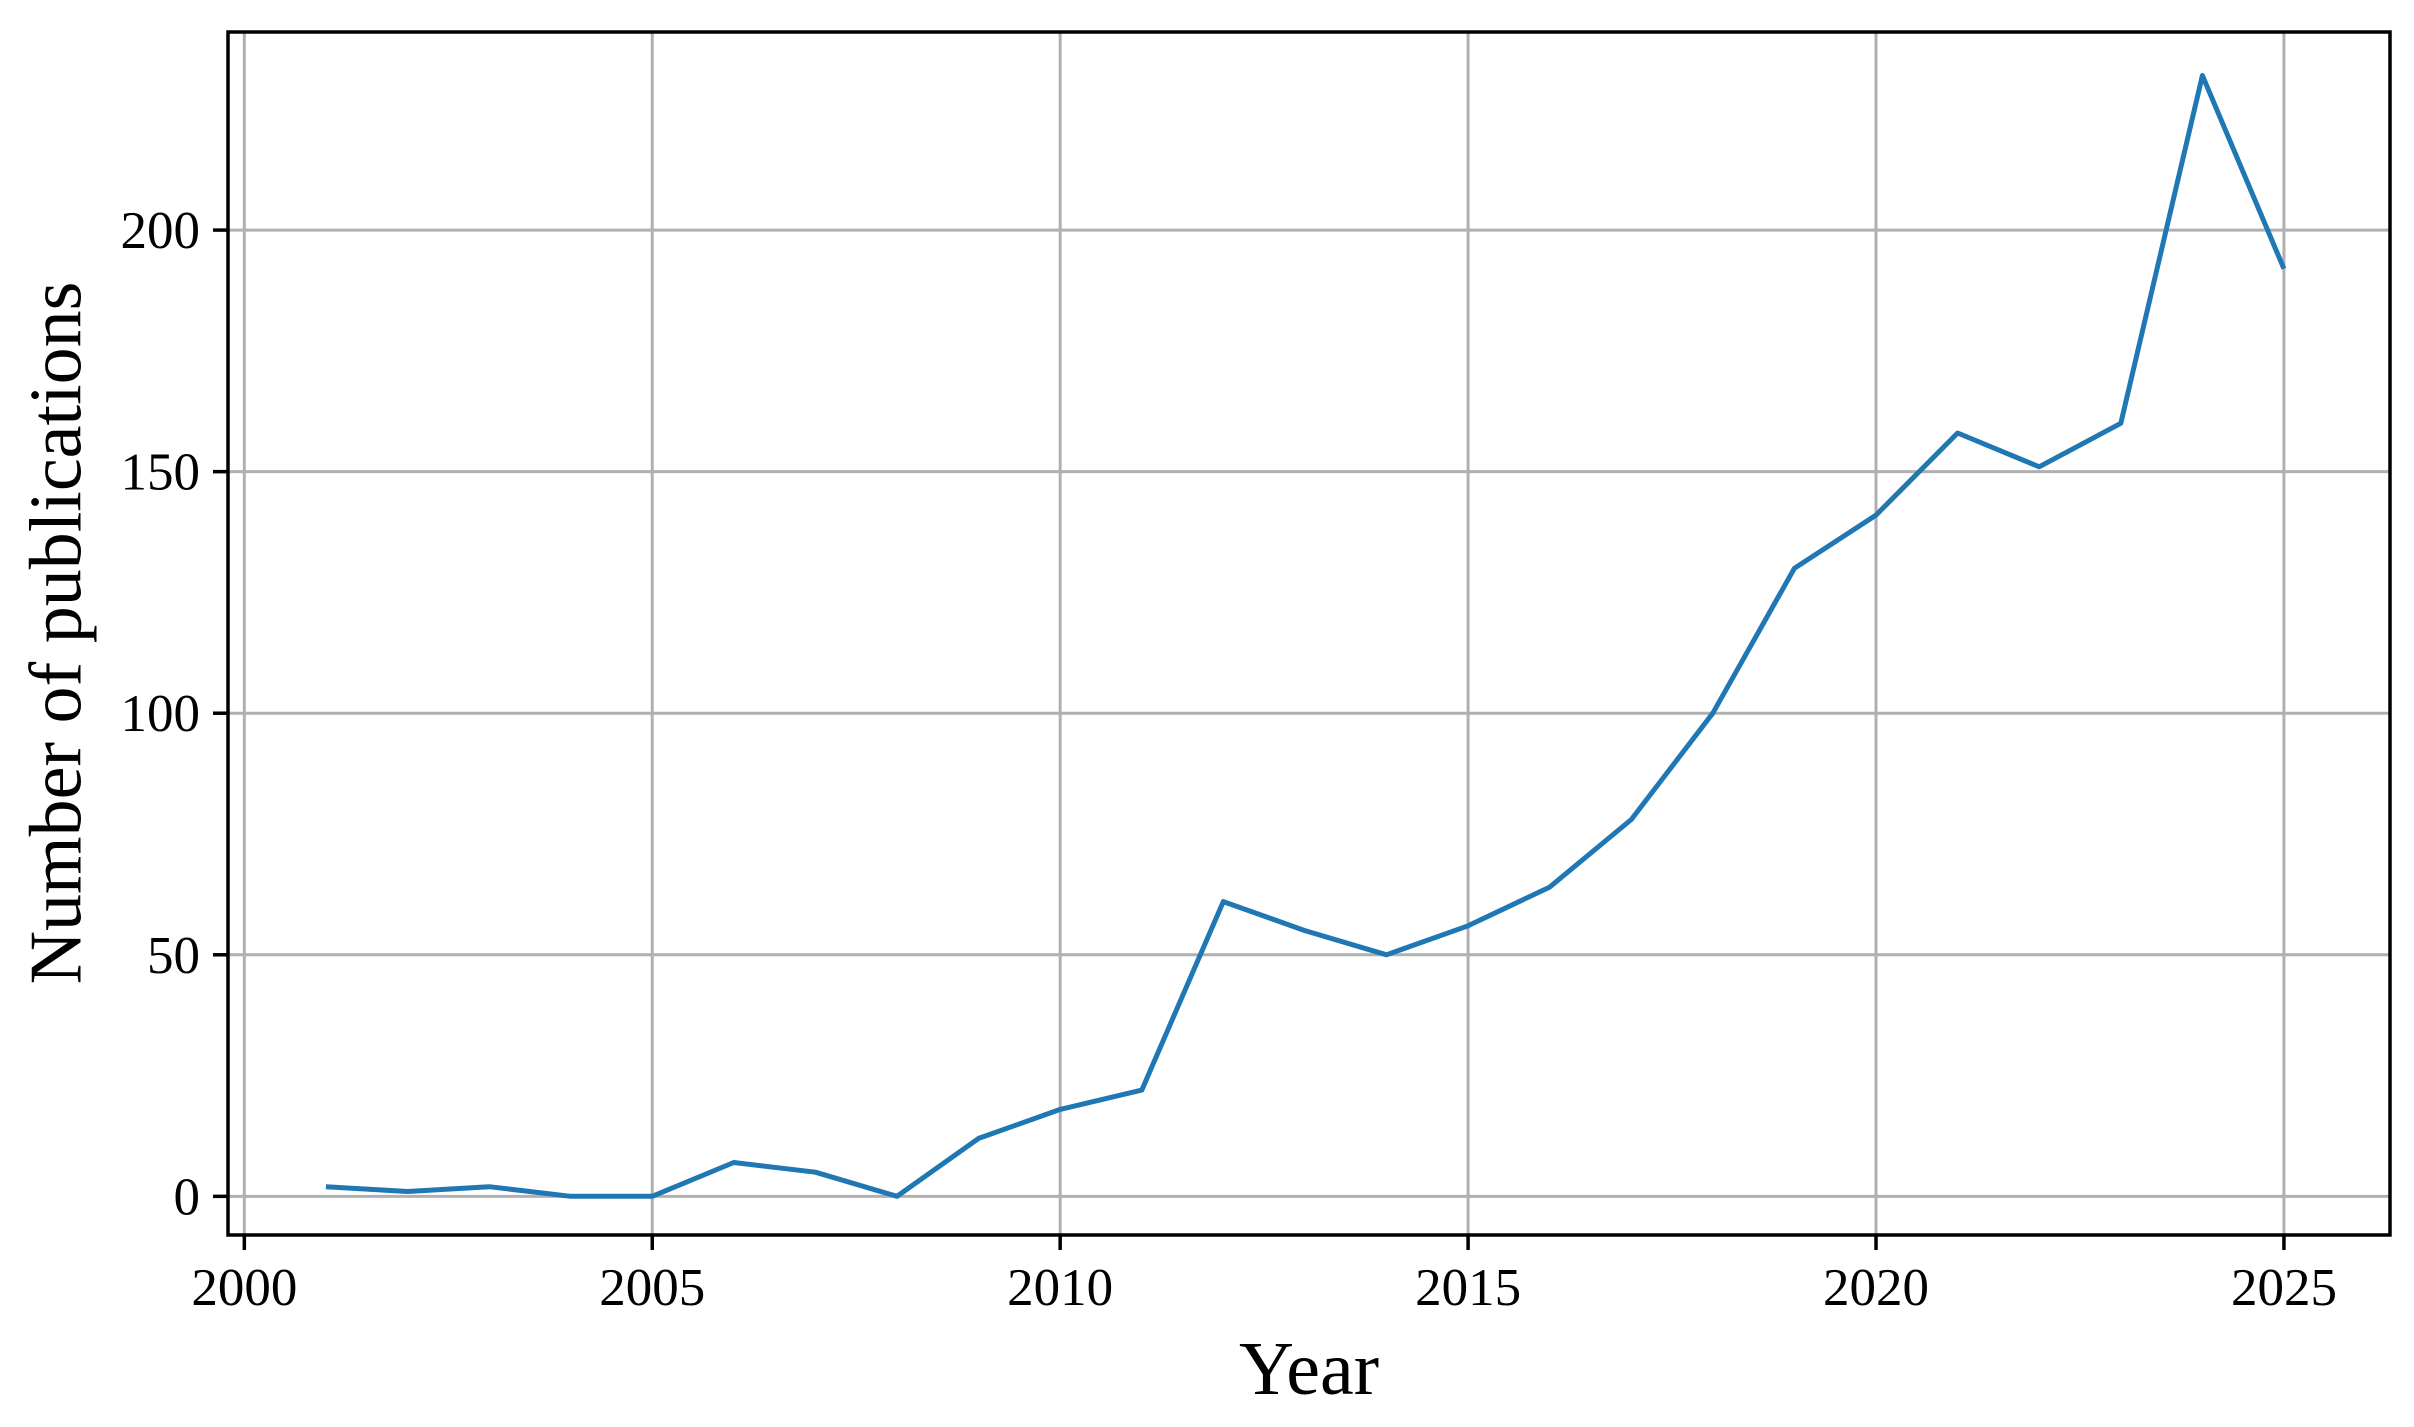 Image resolution: width=2414 pixels, height=1427 pixels. I want to click on x-axis-label: Year, so click(1309, 1369).